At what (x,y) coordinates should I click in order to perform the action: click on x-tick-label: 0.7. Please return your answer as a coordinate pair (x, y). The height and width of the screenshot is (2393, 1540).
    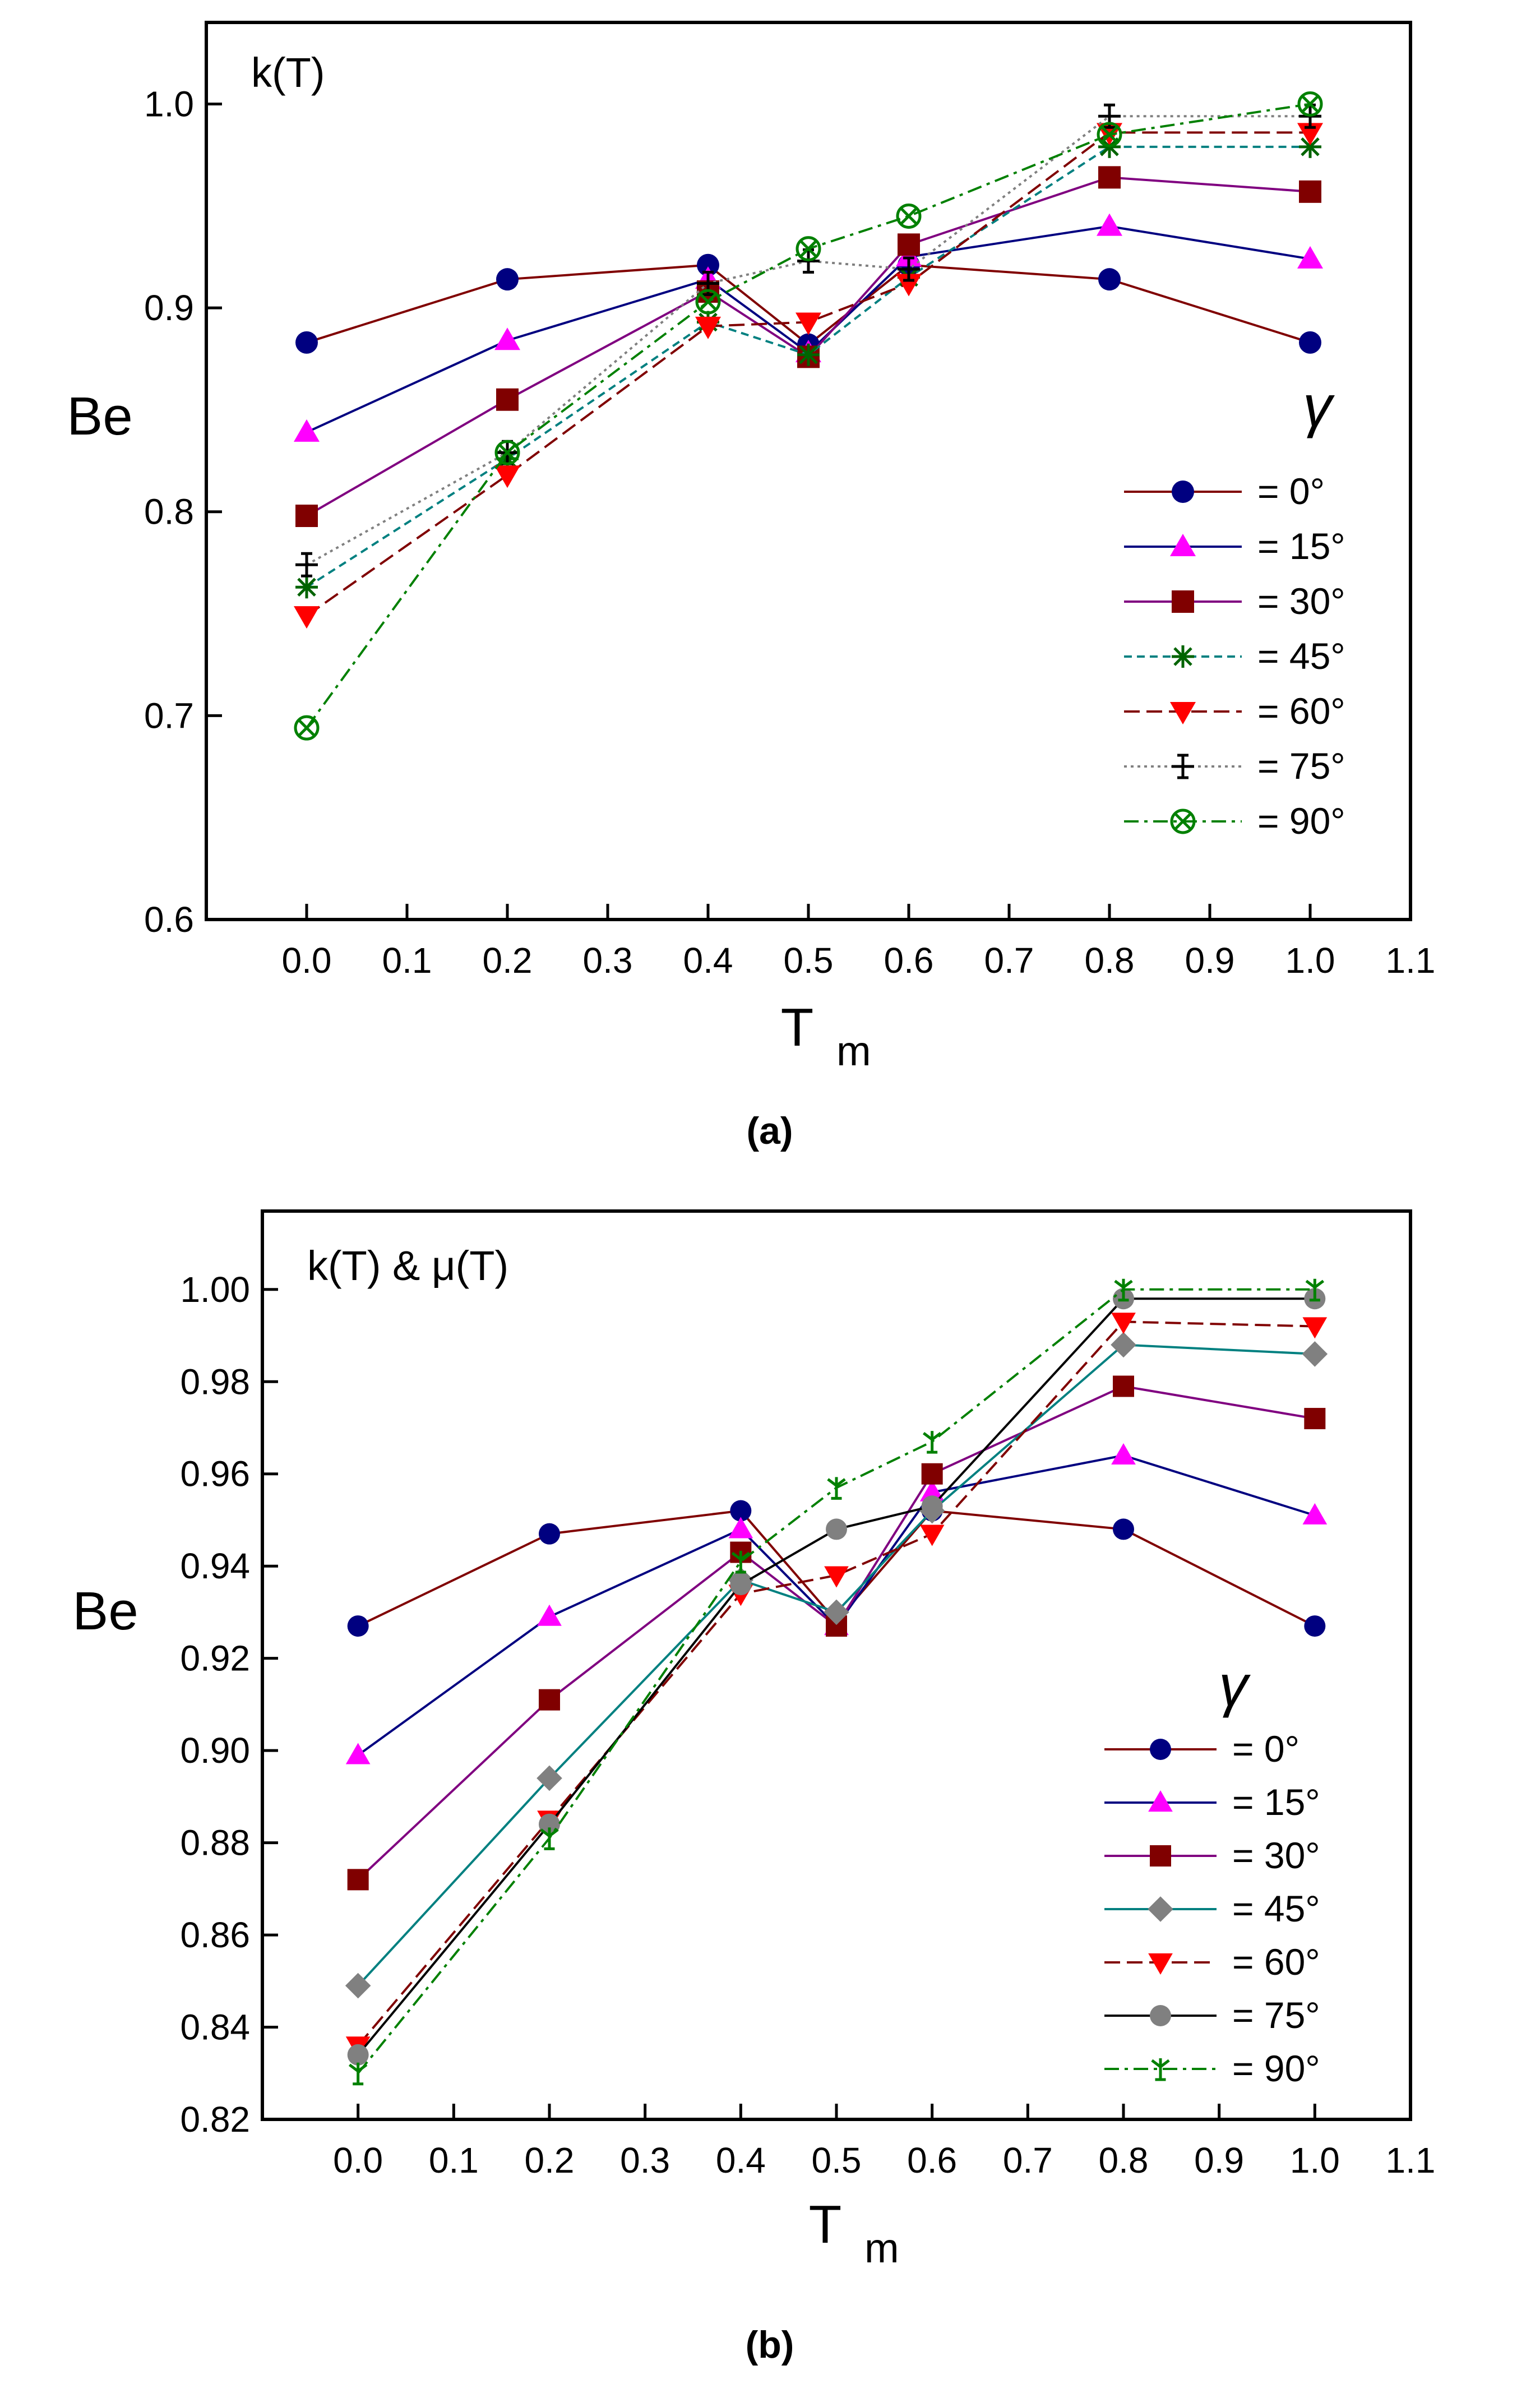
    Looking at the image, I should click on (1009, 960).